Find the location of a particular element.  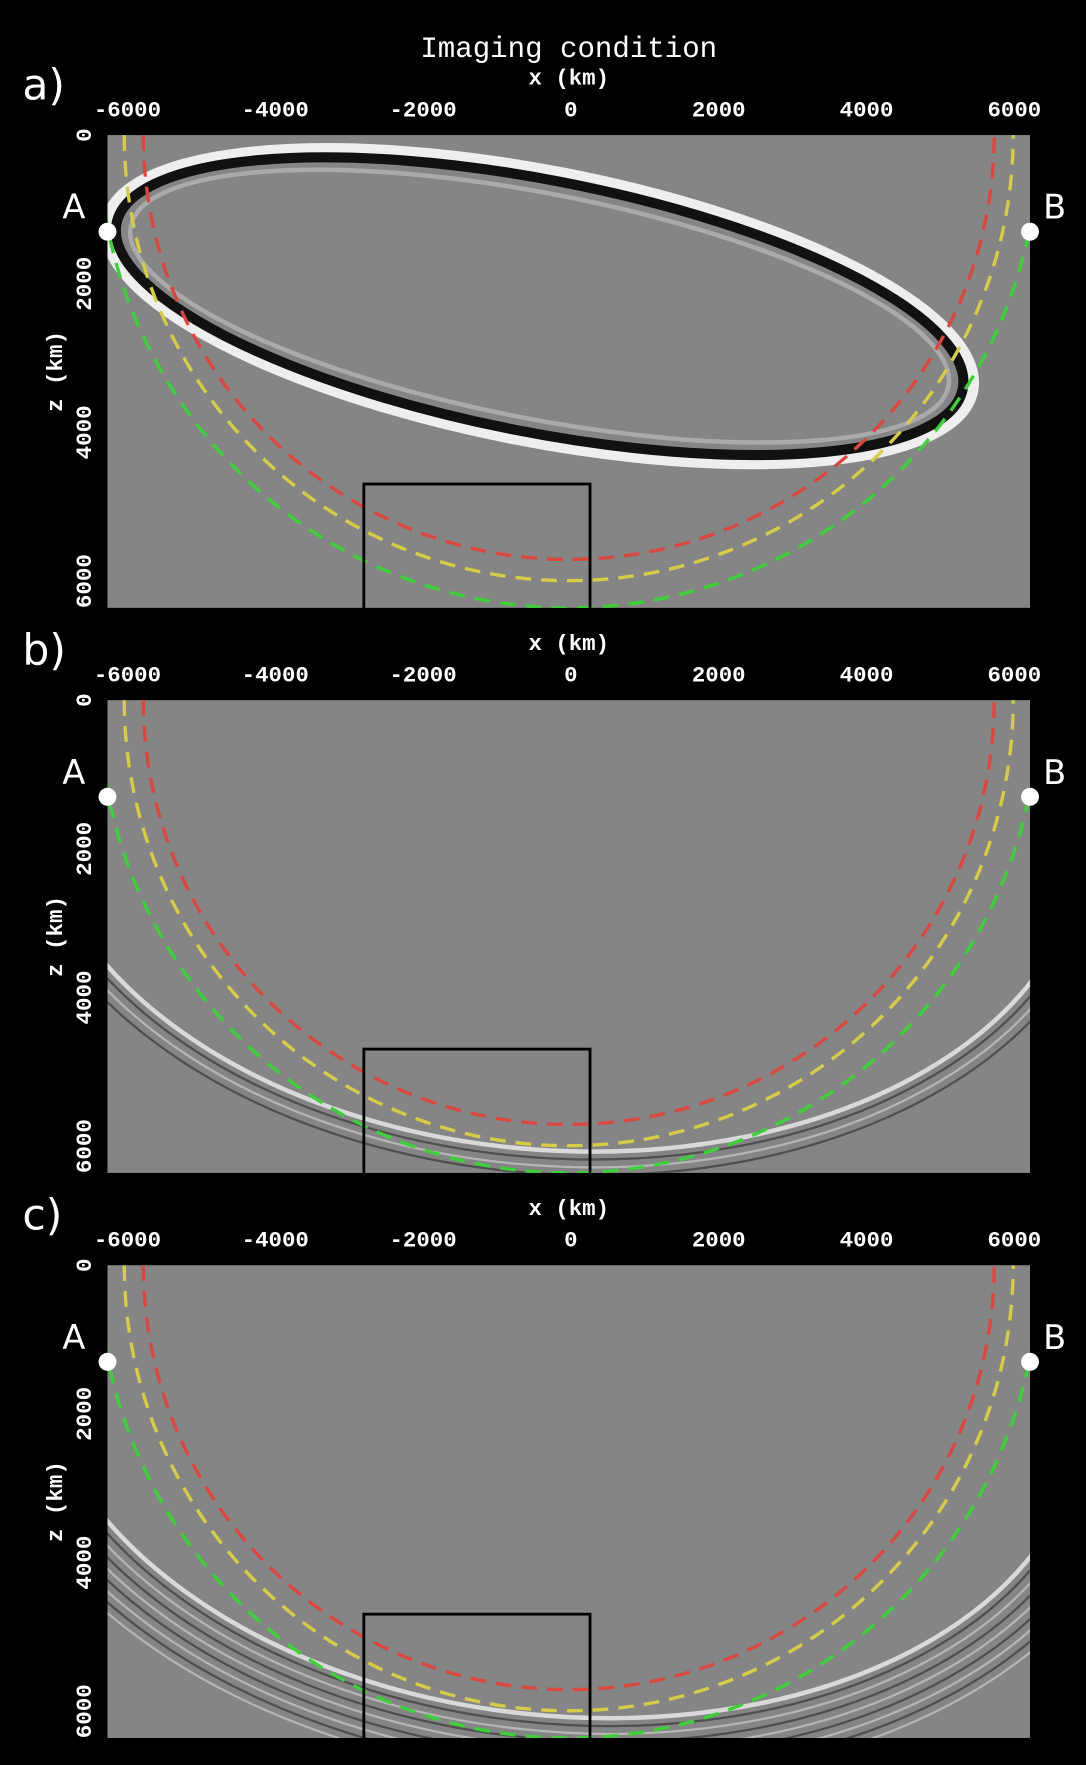

reflector-halo is located at coordinates (543, 306).